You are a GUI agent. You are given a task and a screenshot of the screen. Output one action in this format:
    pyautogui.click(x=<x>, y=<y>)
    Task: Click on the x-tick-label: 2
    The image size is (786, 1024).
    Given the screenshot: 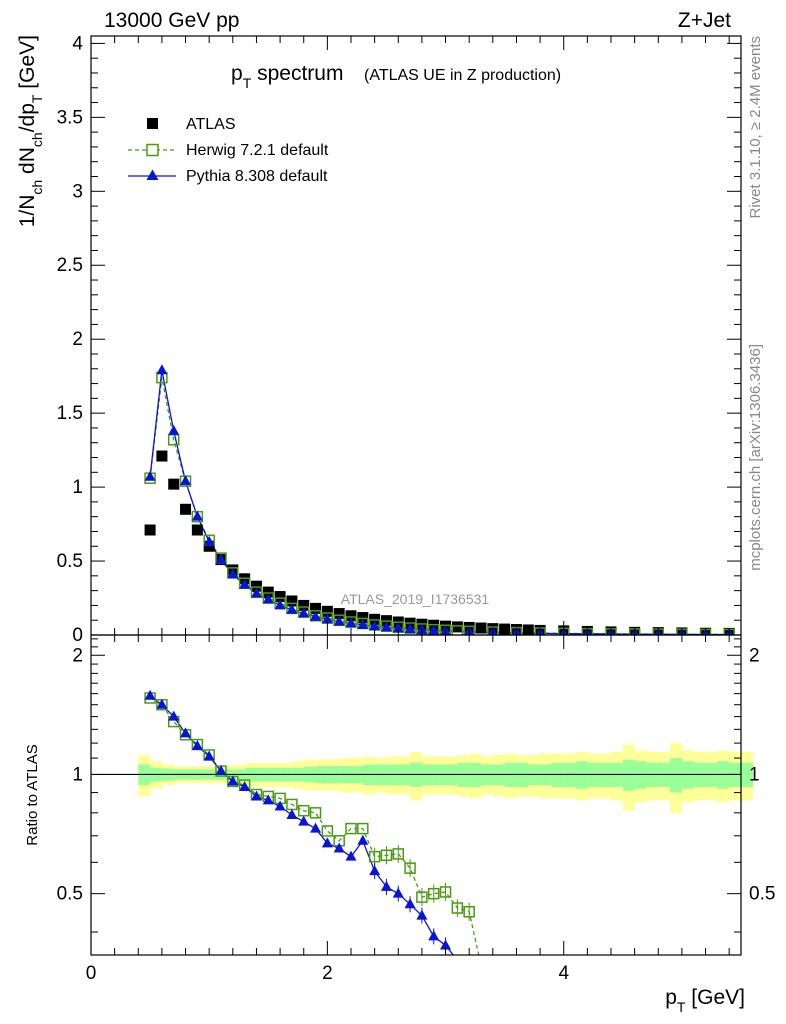 What is the action you would take?
    pyautogui.click(x=327, y=973)
    